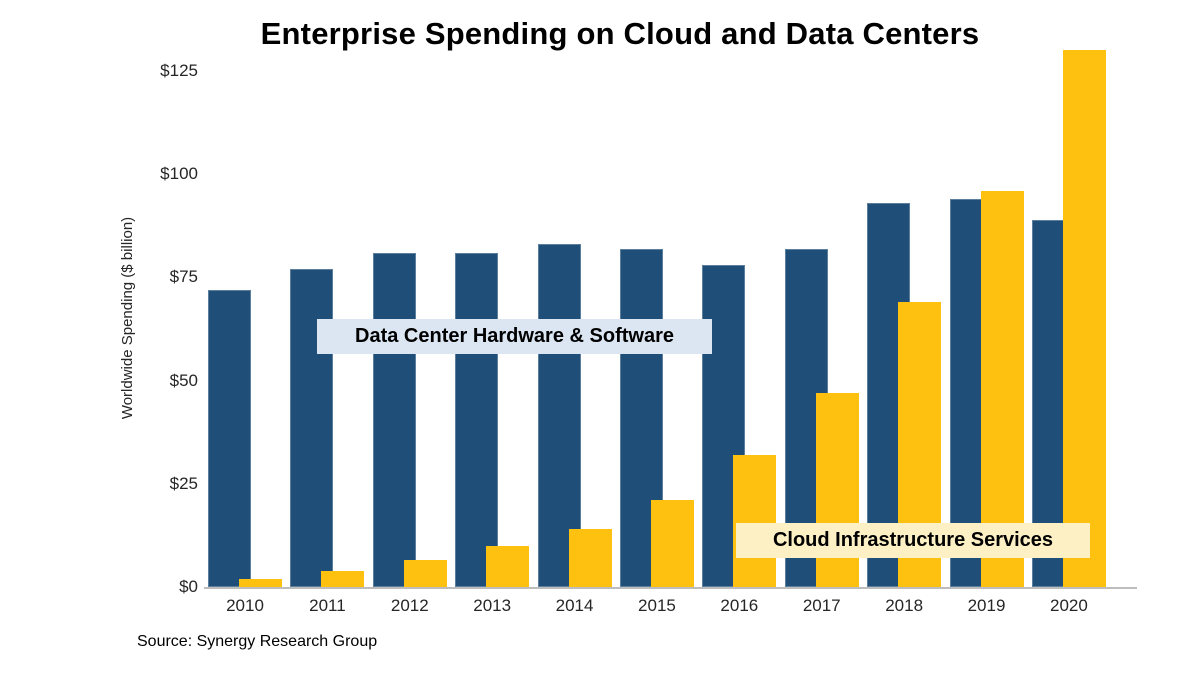 This screenshot has height=675, width=1200. Describe the element at coordinates (312, 428) in the screenshot. I see `bar-datacenter-2011` at that location.